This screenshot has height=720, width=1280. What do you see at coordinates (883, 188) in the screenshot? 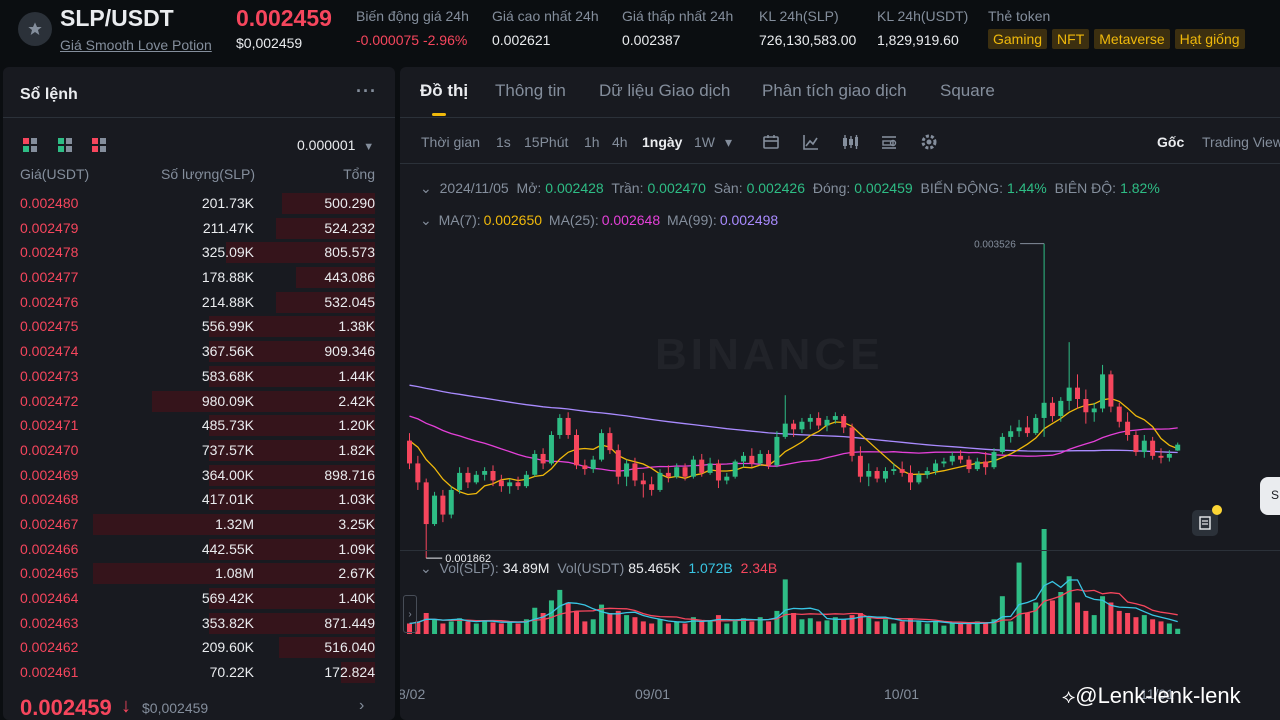
I see `close-value: 0.002459` at bounding box center [883, 188].